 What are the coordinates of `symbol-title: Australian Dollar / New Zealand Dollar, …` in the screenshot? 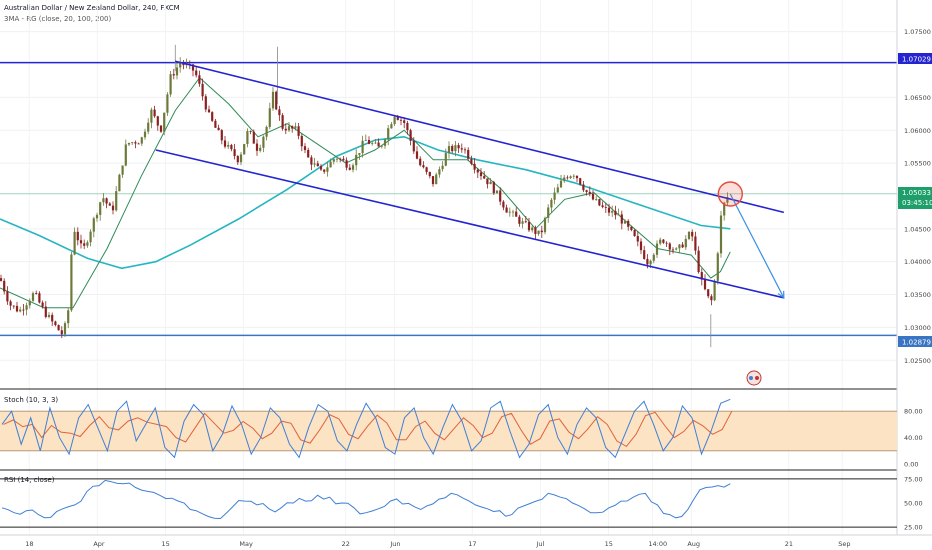 It's located at (92, 8).